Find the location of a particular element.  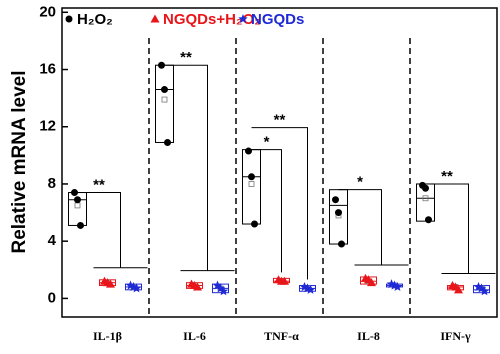

y-tick-label: 12 is located at coordinates (47, 126).